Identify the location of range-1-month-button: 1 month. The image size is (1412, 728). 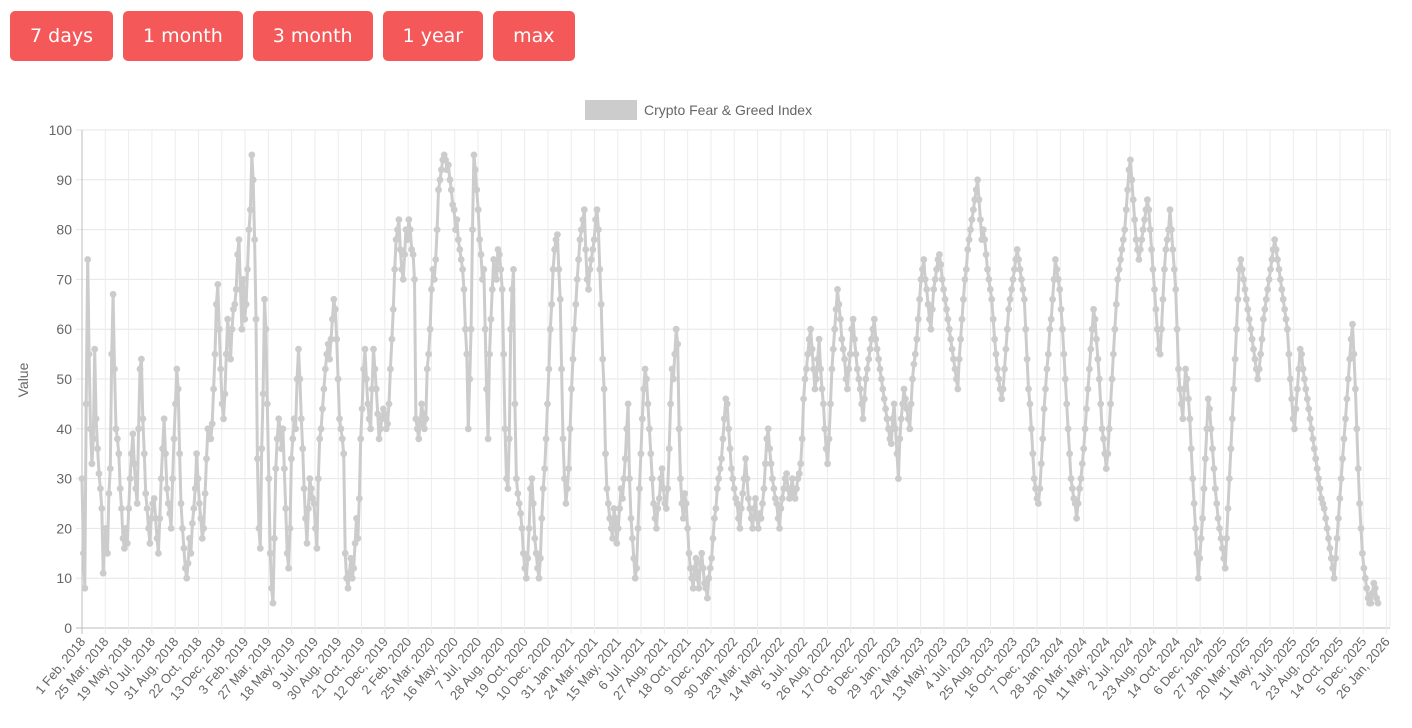
(182, 36).